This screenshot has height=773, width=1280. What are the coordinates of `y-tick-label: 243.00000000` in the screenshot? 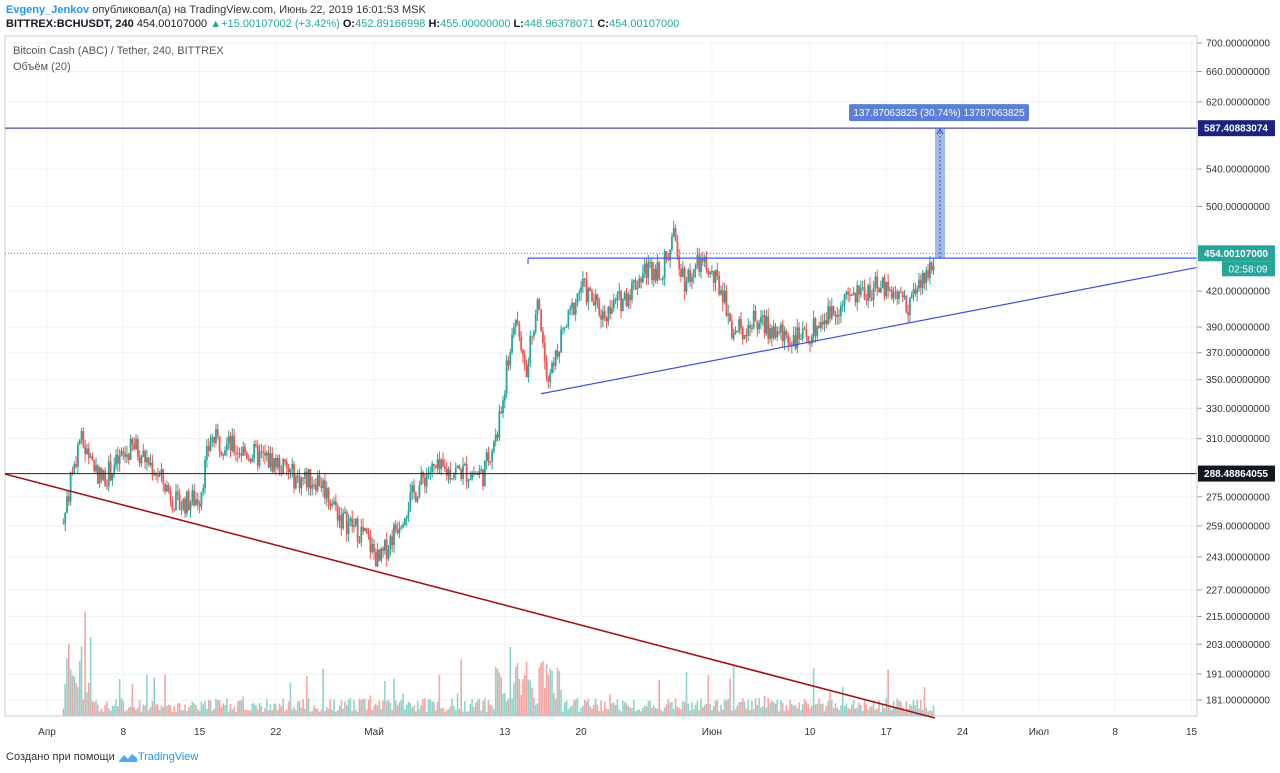 It's located at (1238, 557).